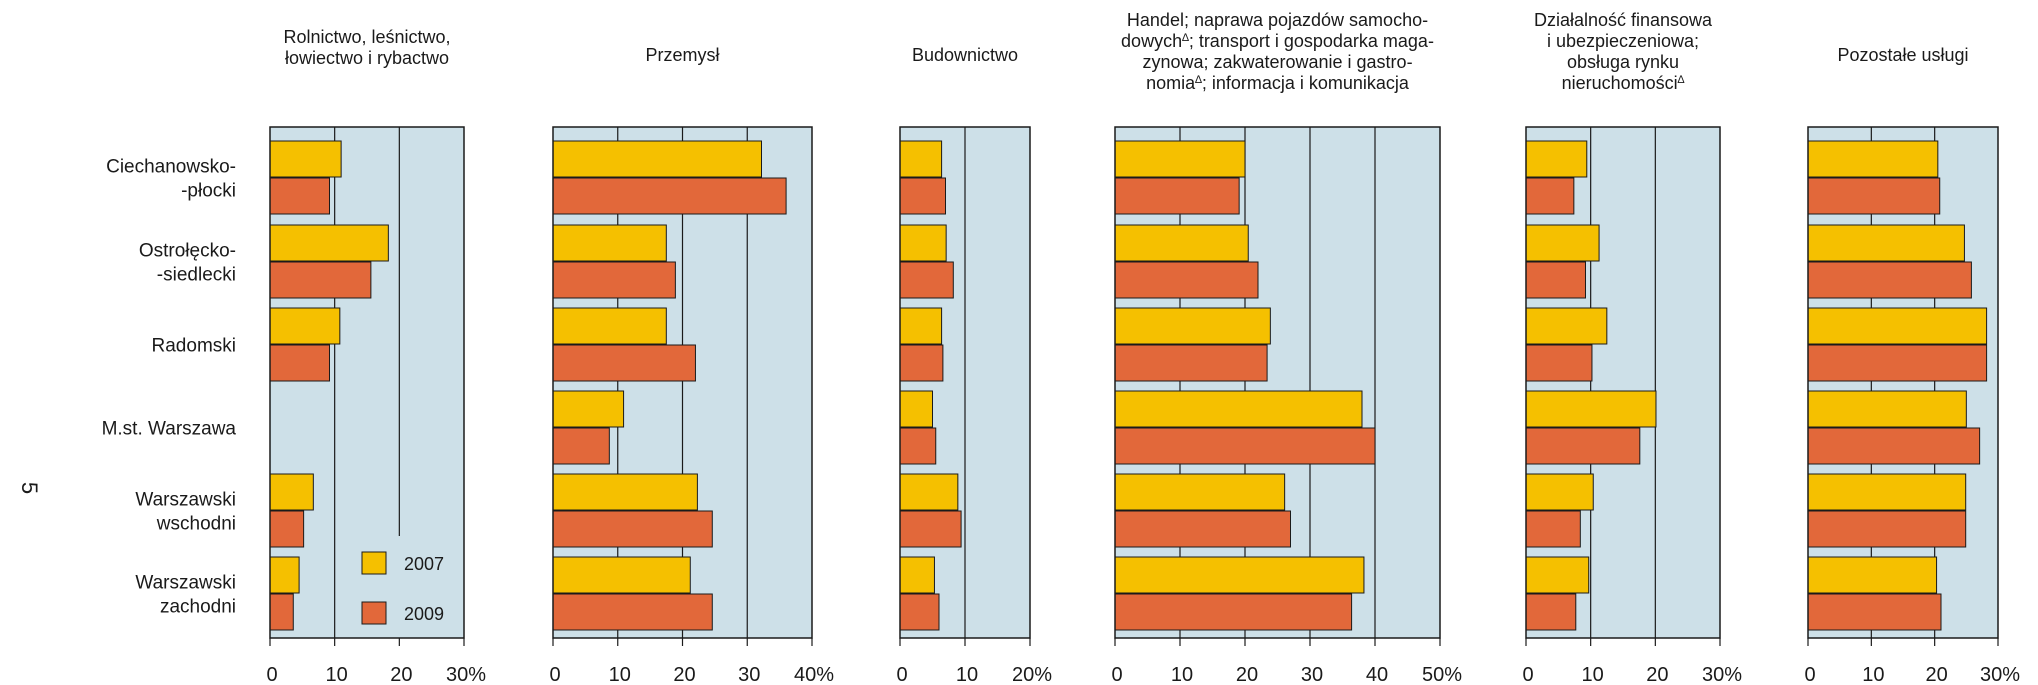 This screenshot has height=685, width=2038. What do you see at coordinates (1623, 20) in the screenshot?
I see `panel-title: Działalność finansowa` at bounding box center [1623, 20].